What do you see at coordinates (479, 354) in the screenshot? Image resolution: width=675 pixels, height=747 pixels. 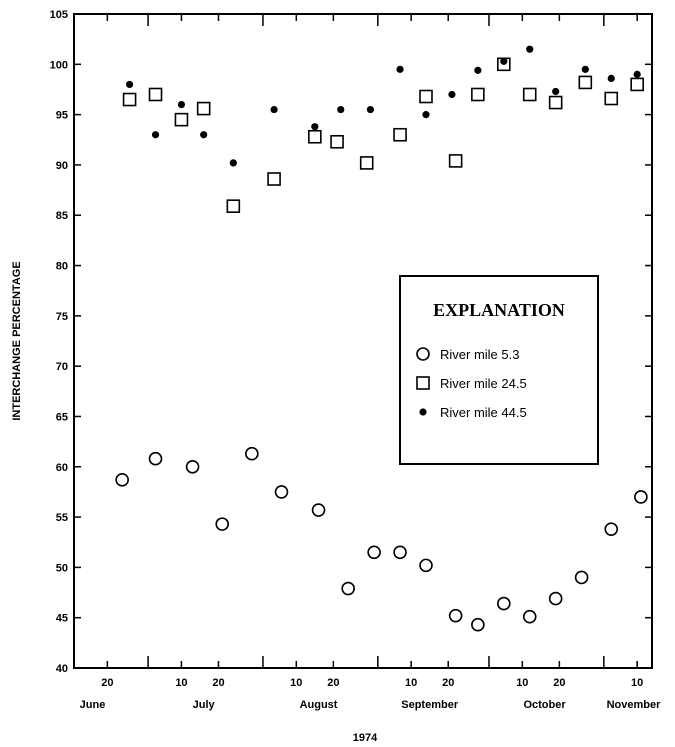 I see `legend-label: River mile 5.3` at bounding box center [479, 354].